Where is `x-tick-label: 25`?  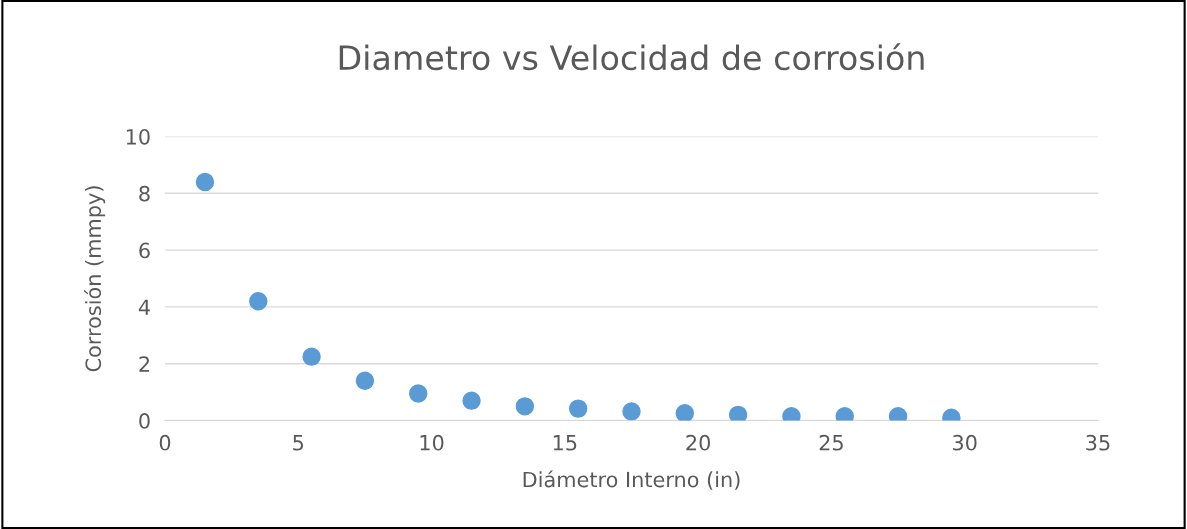
x-tick-label: 25 is located at coordinates (831, 442).